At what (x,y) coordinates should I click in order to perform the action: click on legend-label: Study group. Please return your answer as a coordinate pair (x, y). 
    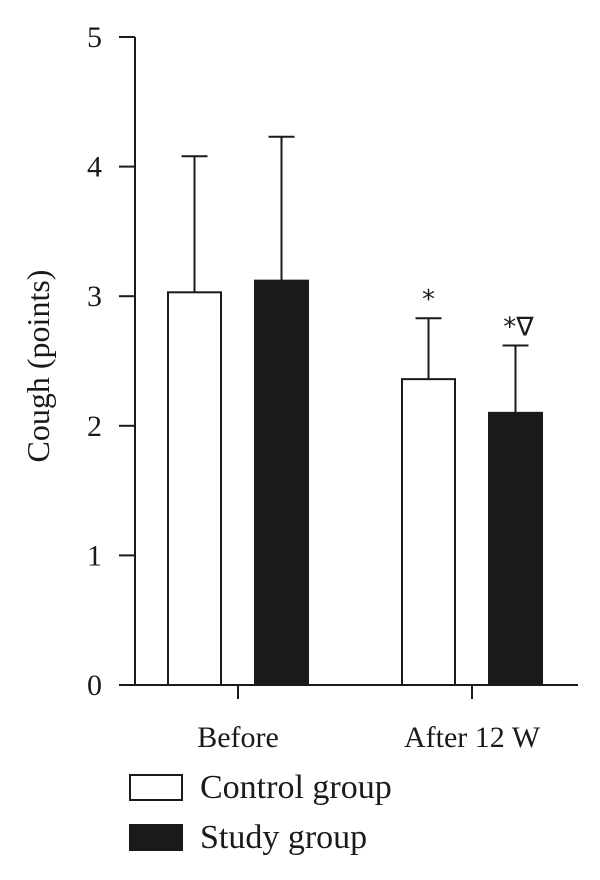
    Looking at the image, I should click on (283, 837).